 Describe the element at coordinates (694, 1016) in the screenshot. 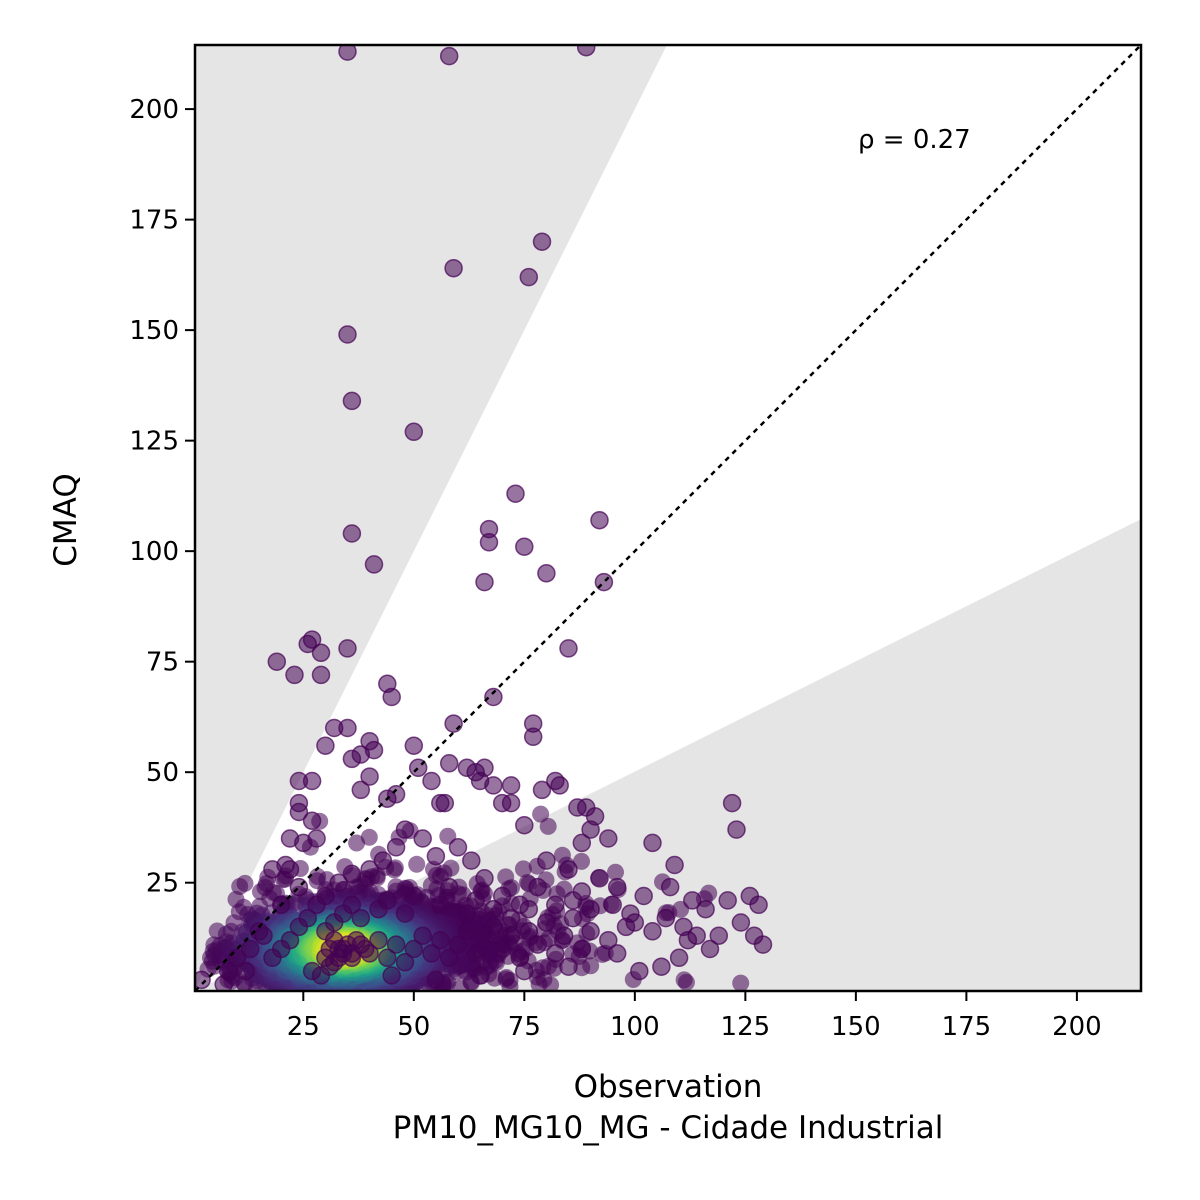

I see `x-axis-ticks: 25 50 75 100 125 150 175 200` at that location.